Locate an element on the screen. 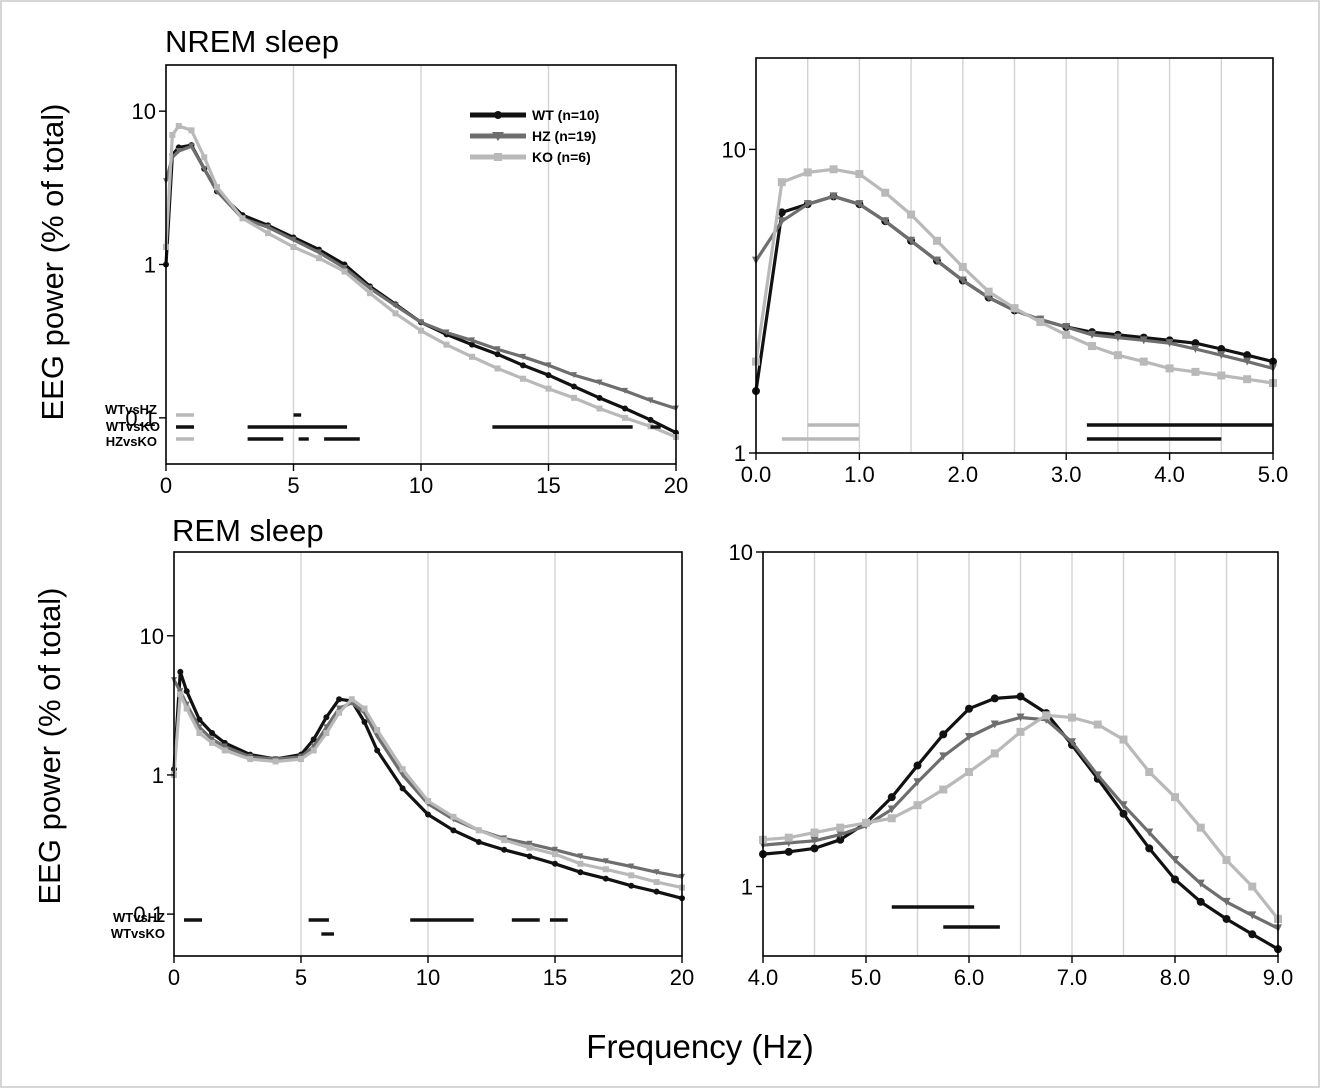 The image size is (1320, 1088). xtick-label-rem-full-0: 0 is located at coordinates (174, 977).